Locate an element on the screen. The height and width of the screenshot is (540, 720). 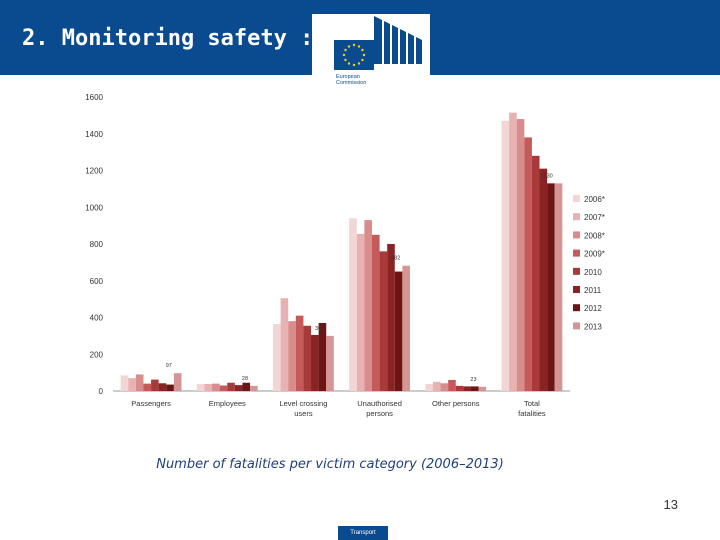
slide-title: 2. Monitoring safety : is located at coordinates (168, 38).